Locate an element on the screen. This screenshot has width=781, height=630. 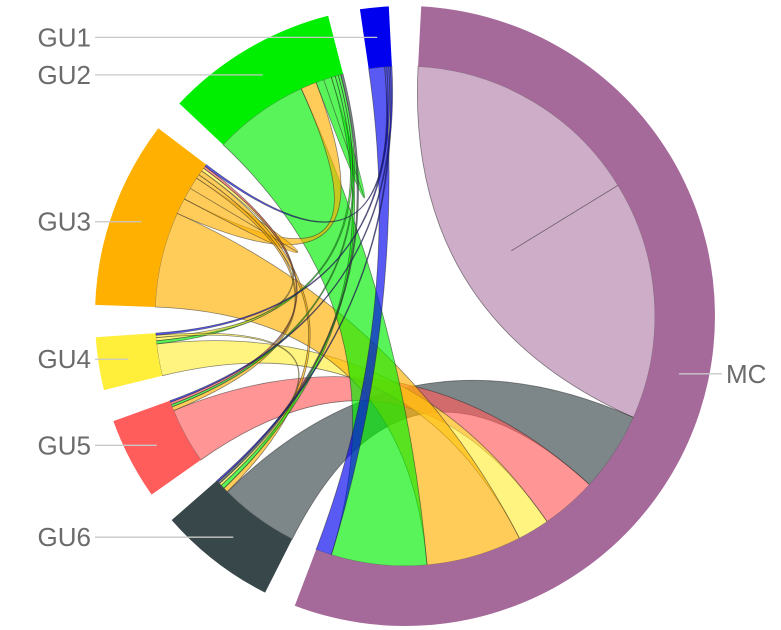
sector-label-gu3: GU3 is located at coordinates (64, 222).